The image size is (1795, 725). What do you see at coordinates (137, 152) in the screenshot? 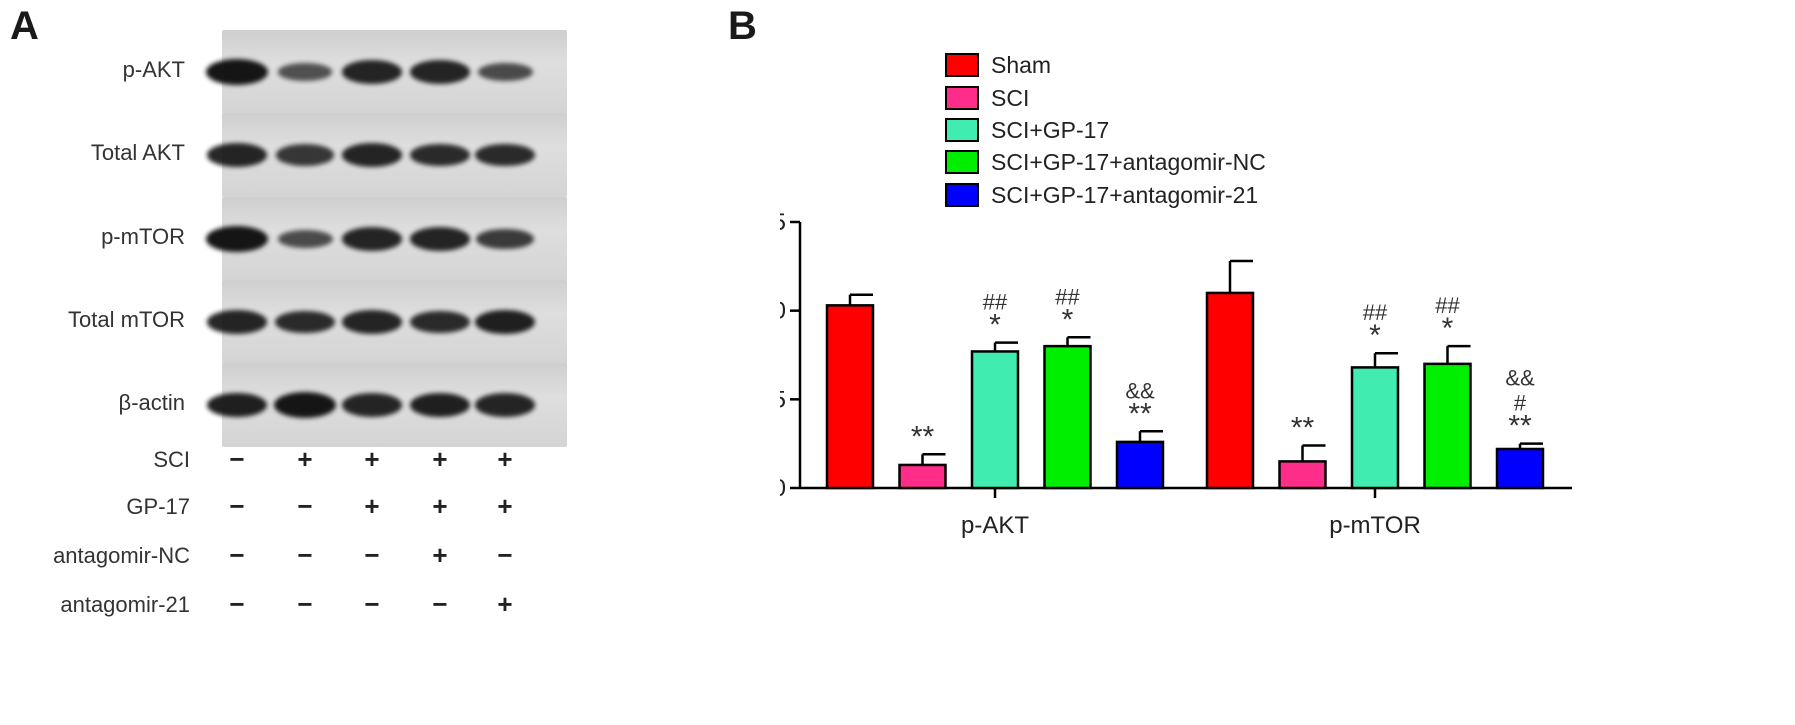
I see `blot-row-label: Total AKT` at bounding box center [137, 152].